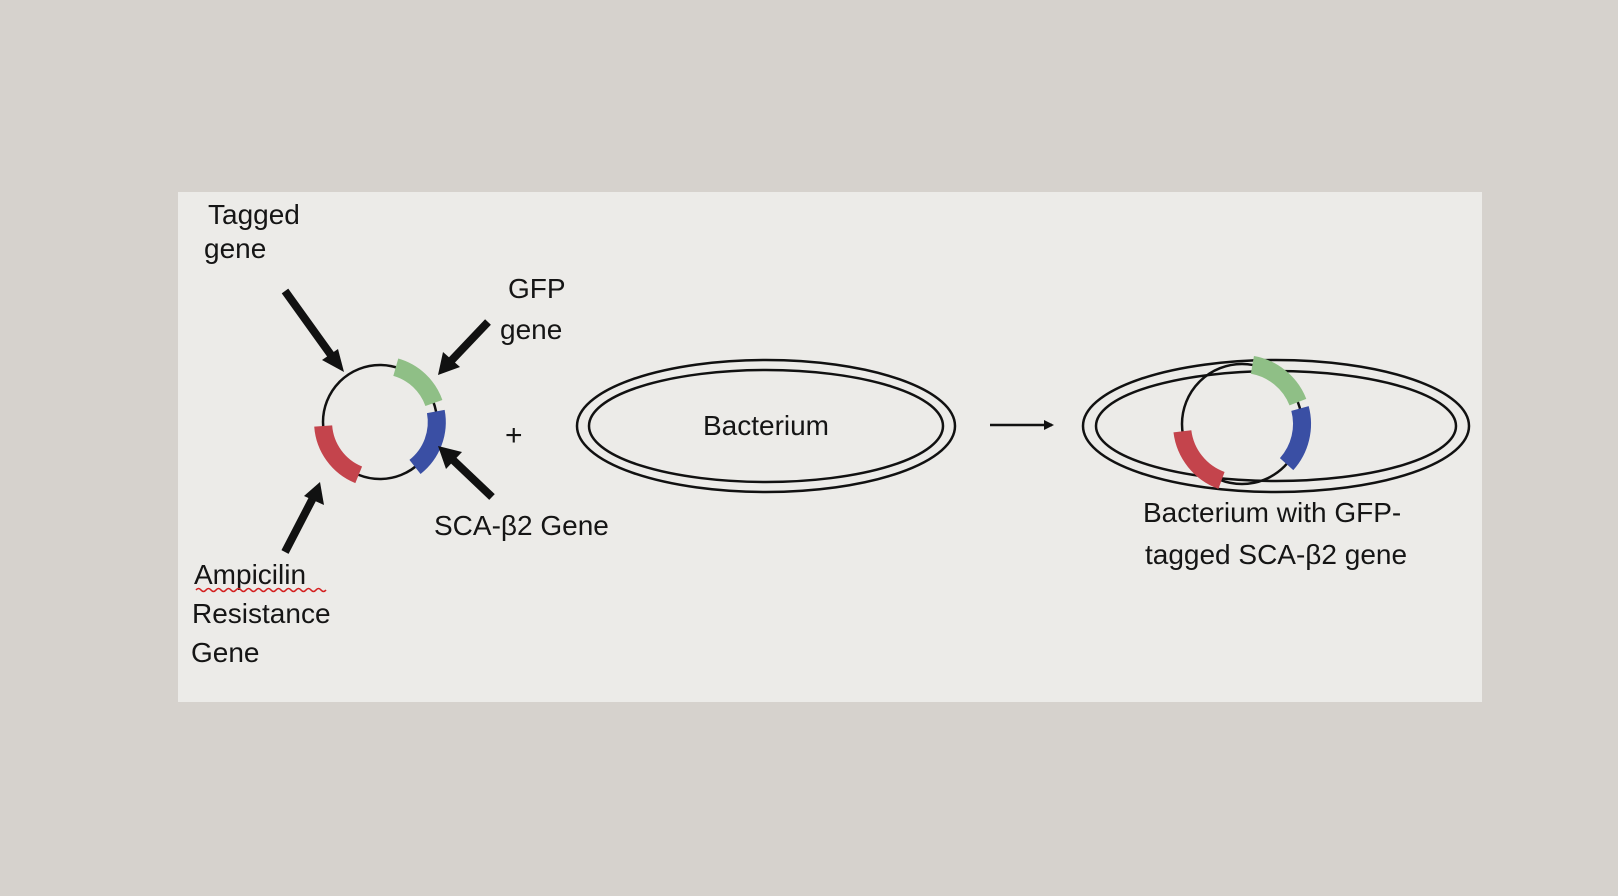 This screenshot has width=1618, height=896. I want to click on transformed-bacterium, so click(1276, 425).